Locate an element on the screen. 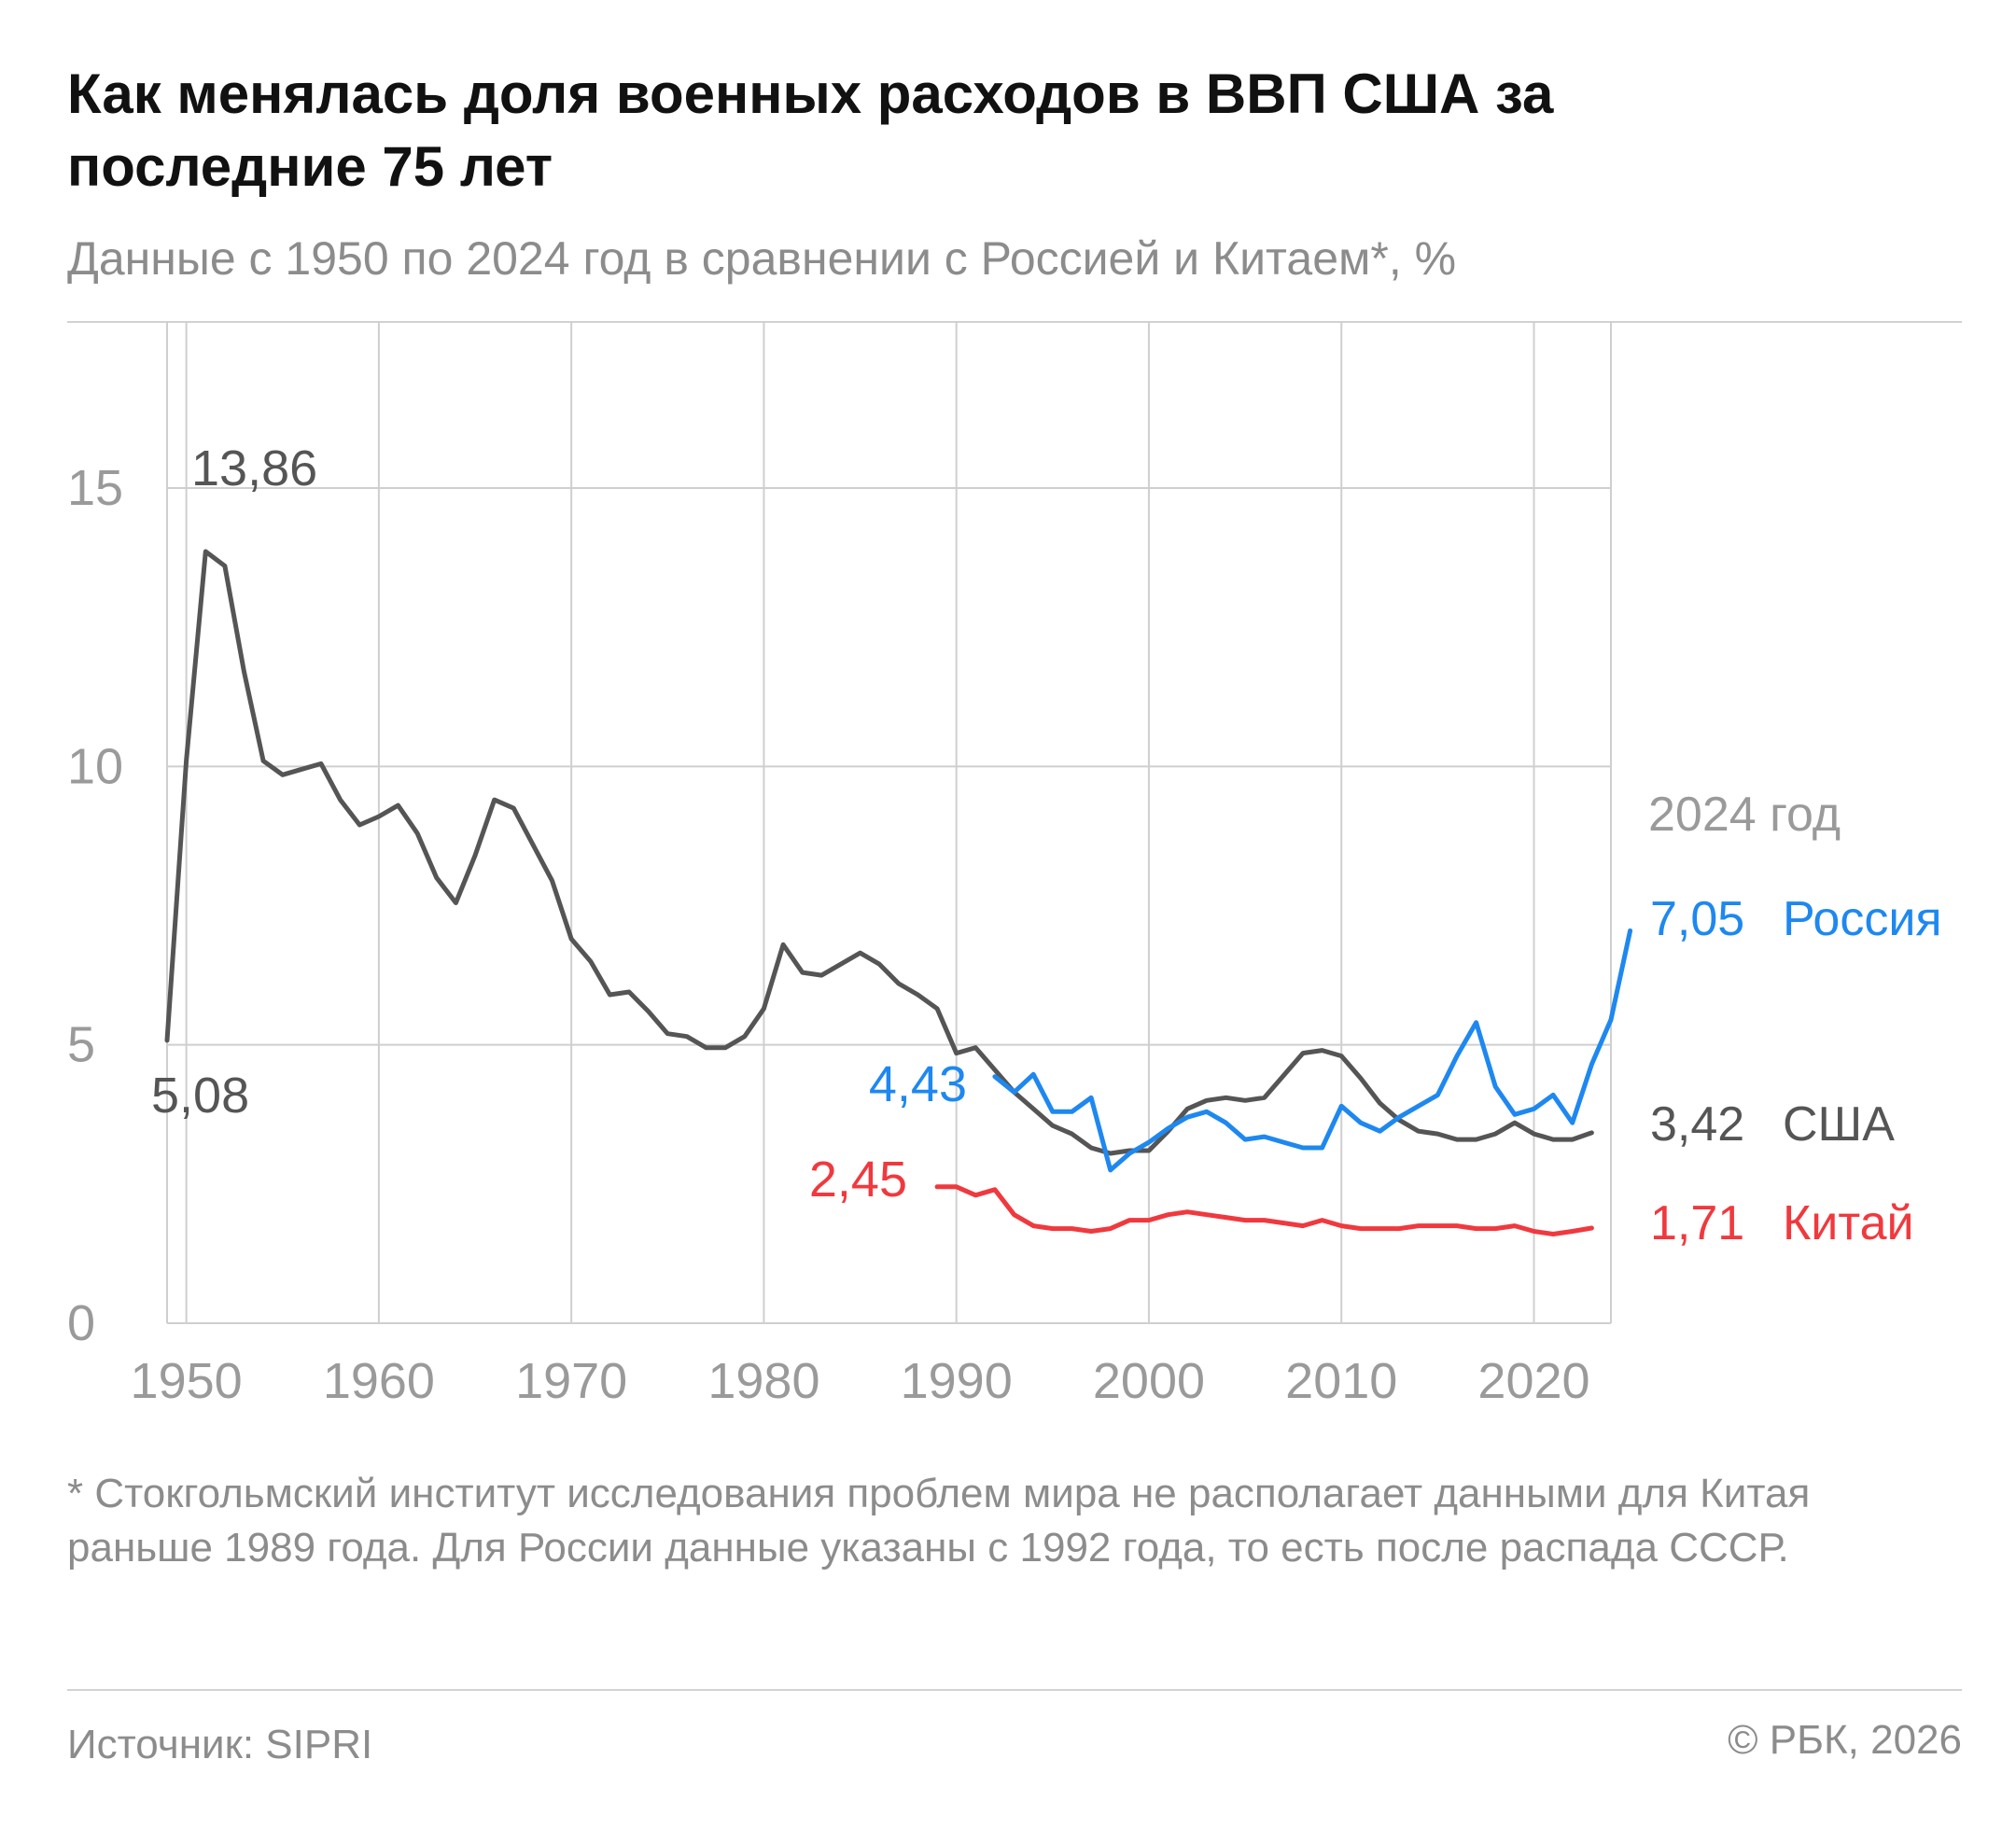 Image resolution: width=2016 pixels, height=1829 pixels. y-tick-label-0: 0 is located at coordinates (81, 1323).